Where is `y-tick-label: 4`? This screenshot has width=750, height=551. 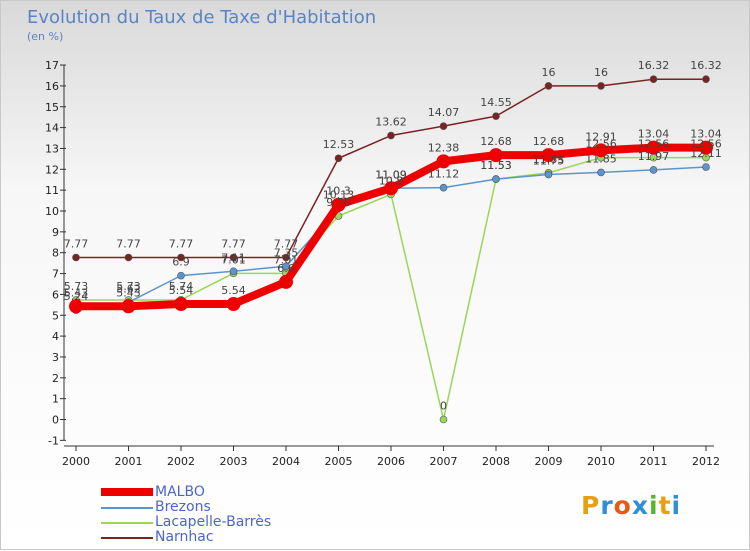
y-tick-label: 4 is located at coordinates (55, 336).